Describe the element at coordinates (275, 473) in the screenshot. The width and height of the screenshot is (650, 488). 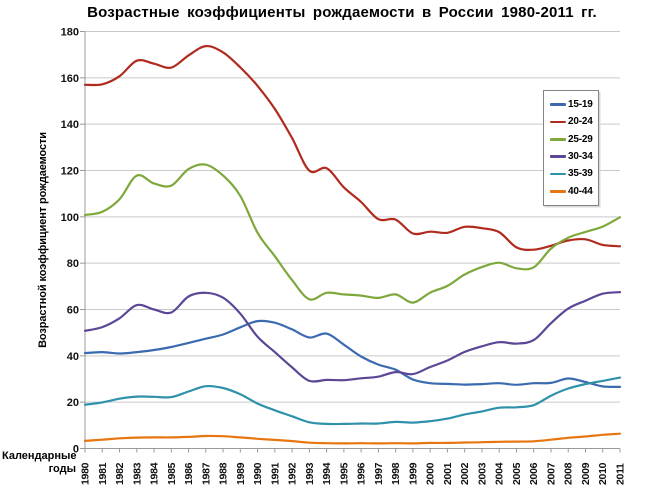
I see `x-tick-label: 1991` at that location.